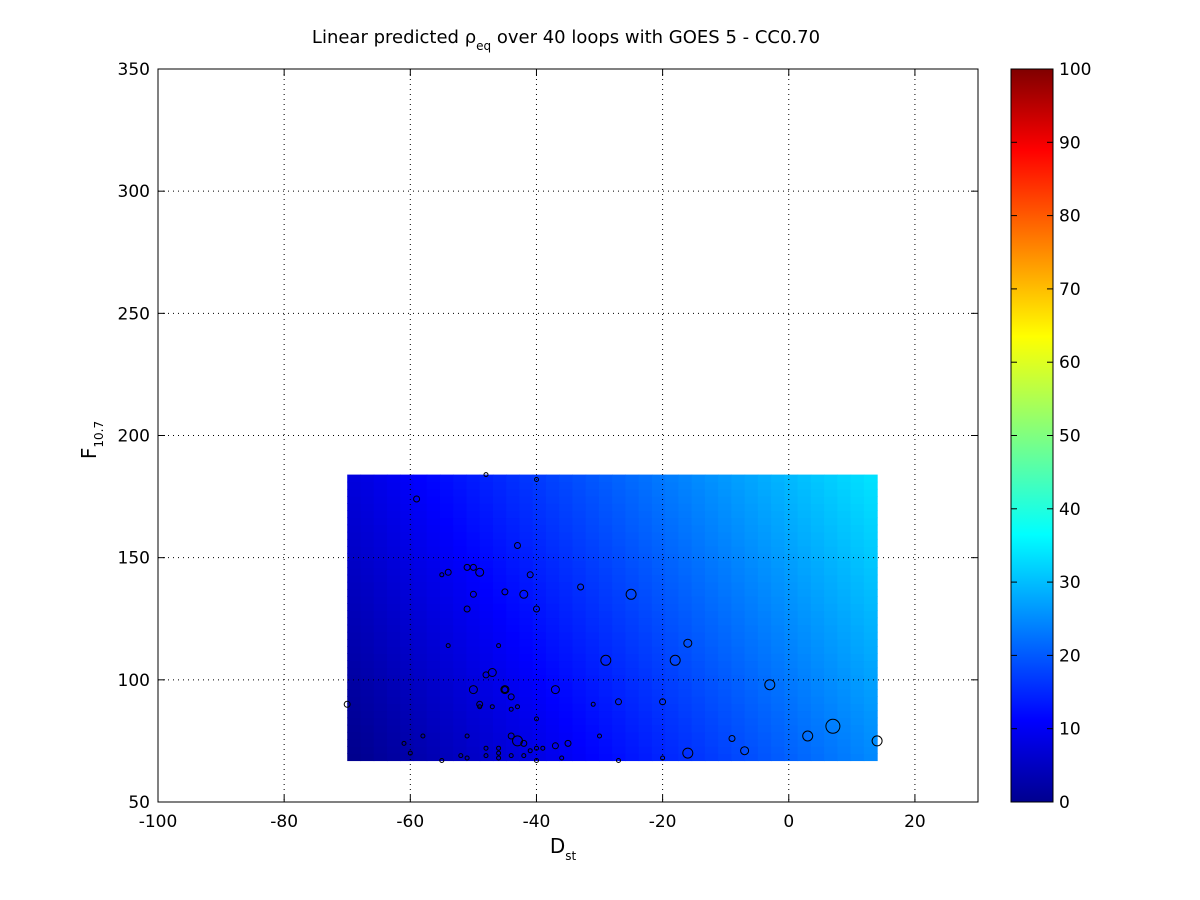 This screenshot has width=1200, height=900. Describe the element at coordinates (1070, 363) in the screenshot. I see `colorbar-tick-label: 60` at that location.